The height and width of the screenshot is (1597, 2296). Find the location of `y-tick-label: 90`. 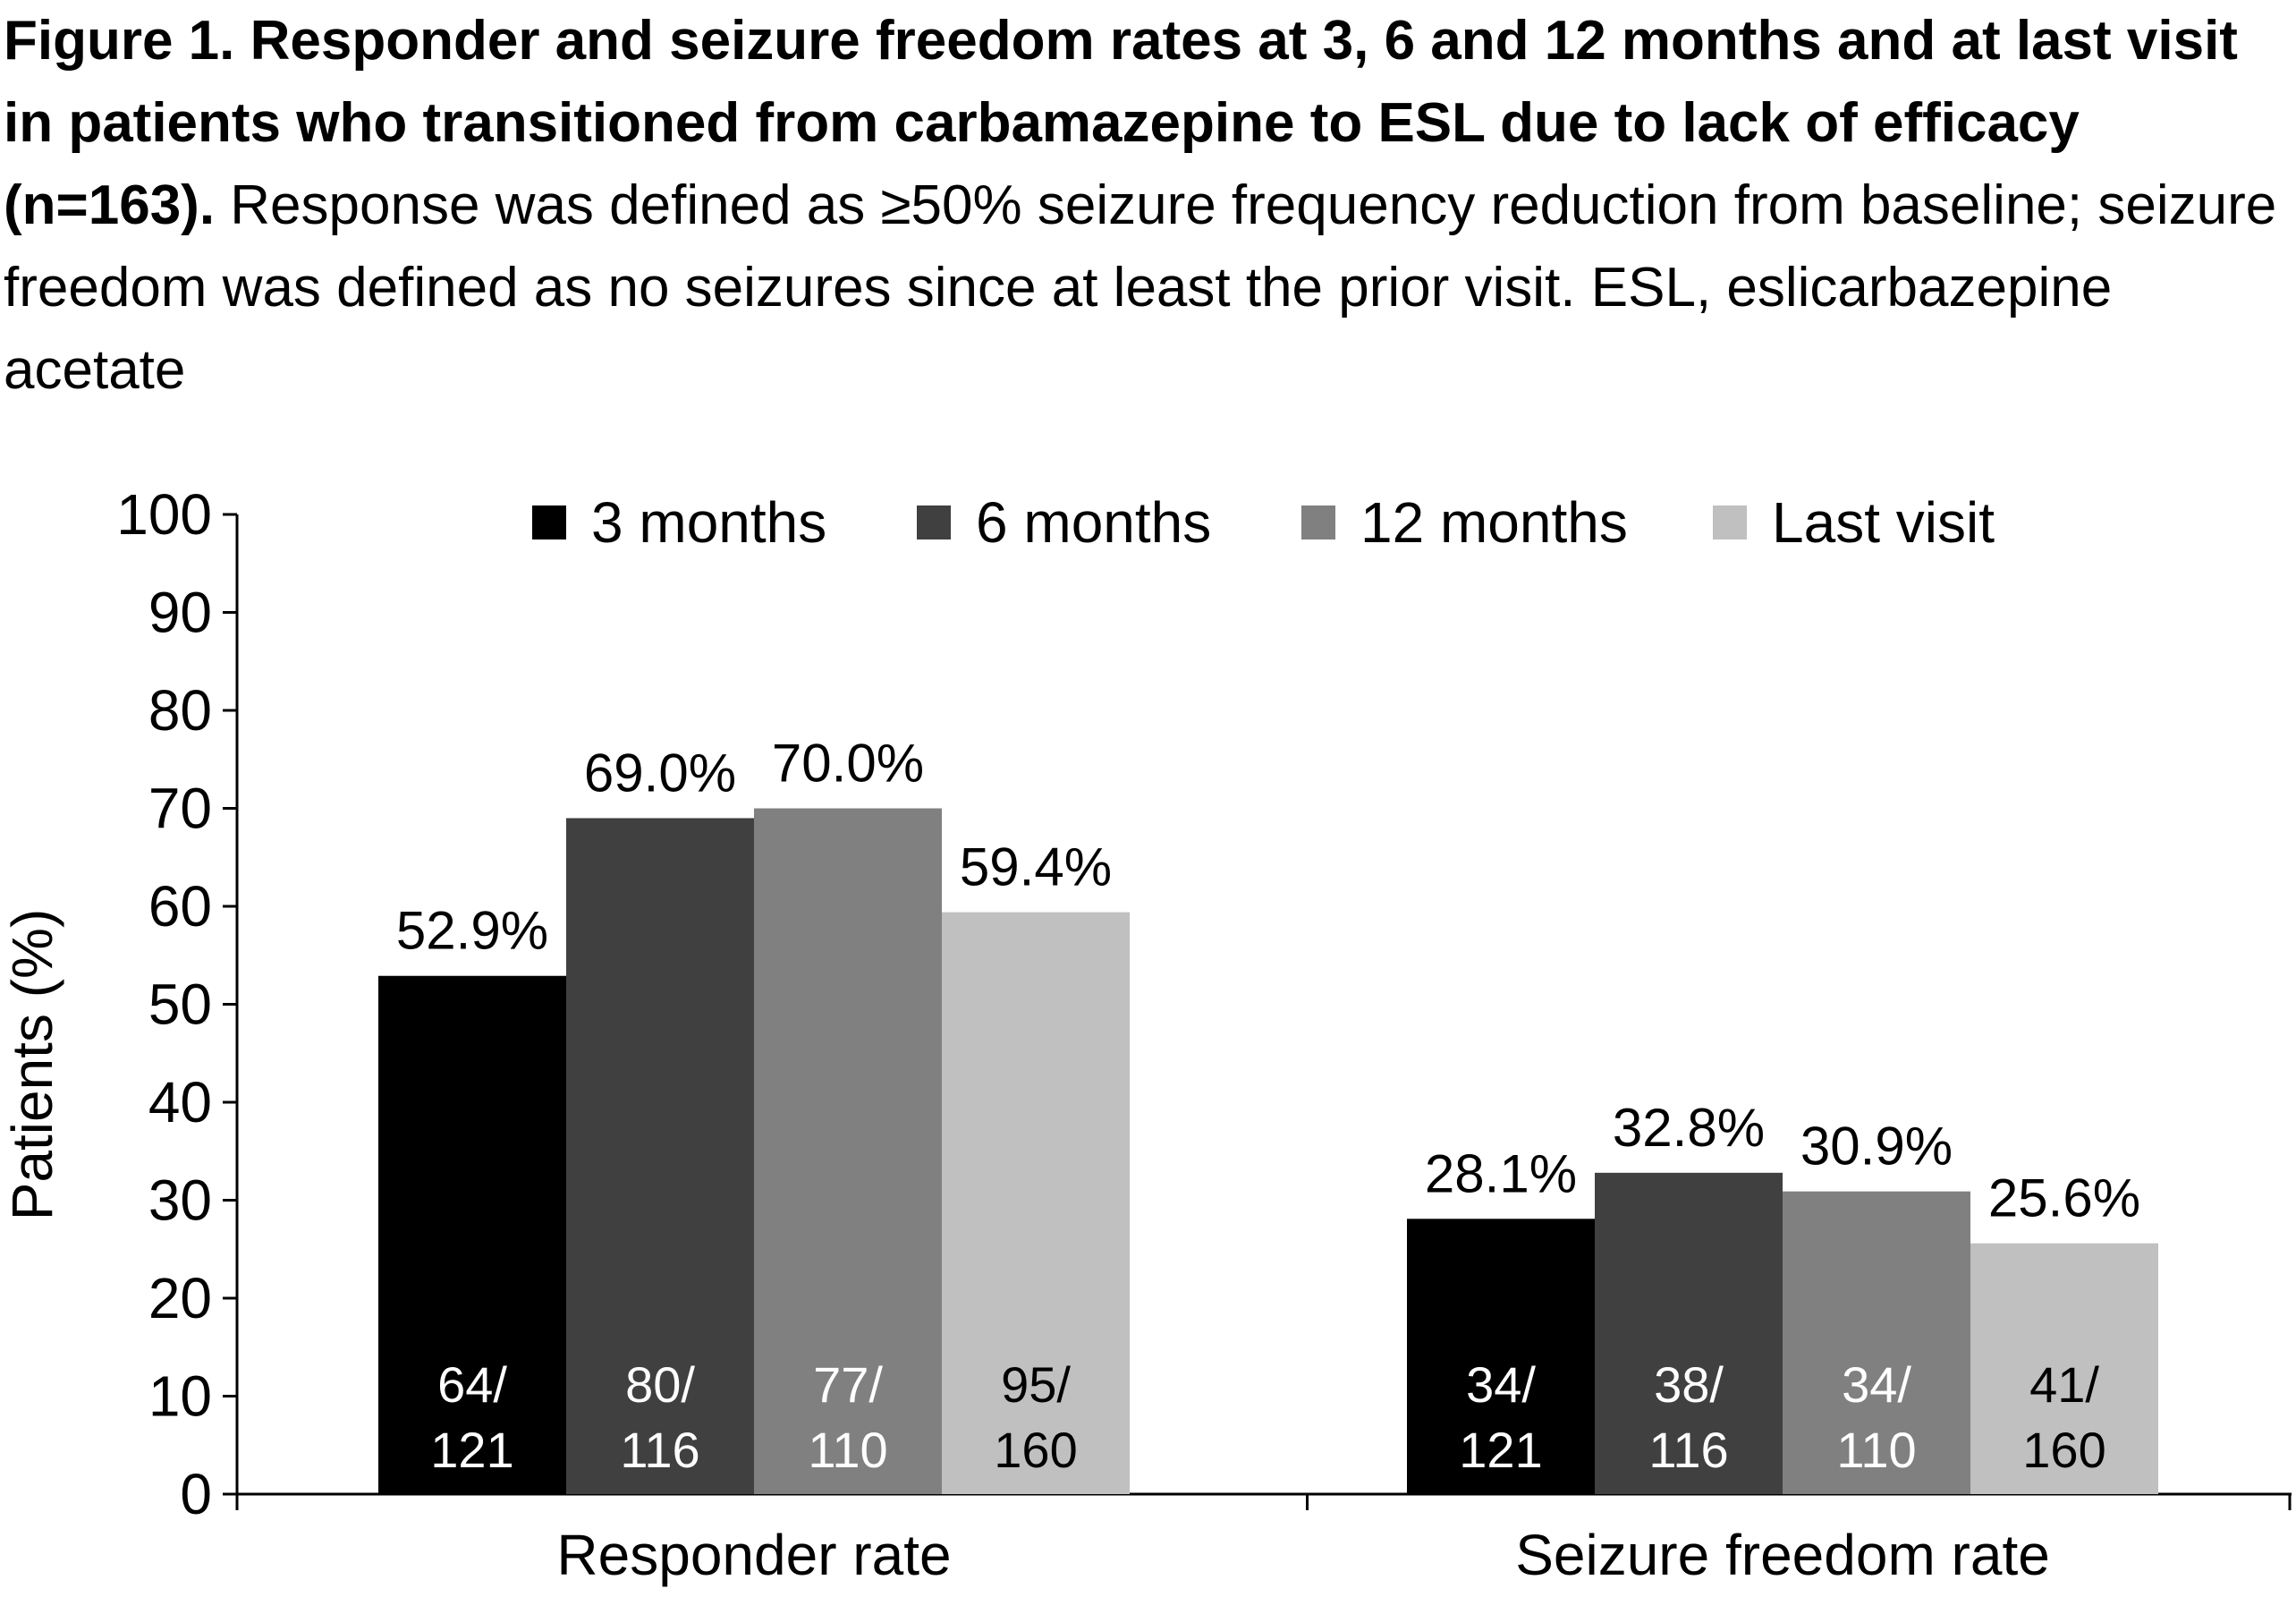

y-tick-label: 90 is located at coordinates (180, 613).